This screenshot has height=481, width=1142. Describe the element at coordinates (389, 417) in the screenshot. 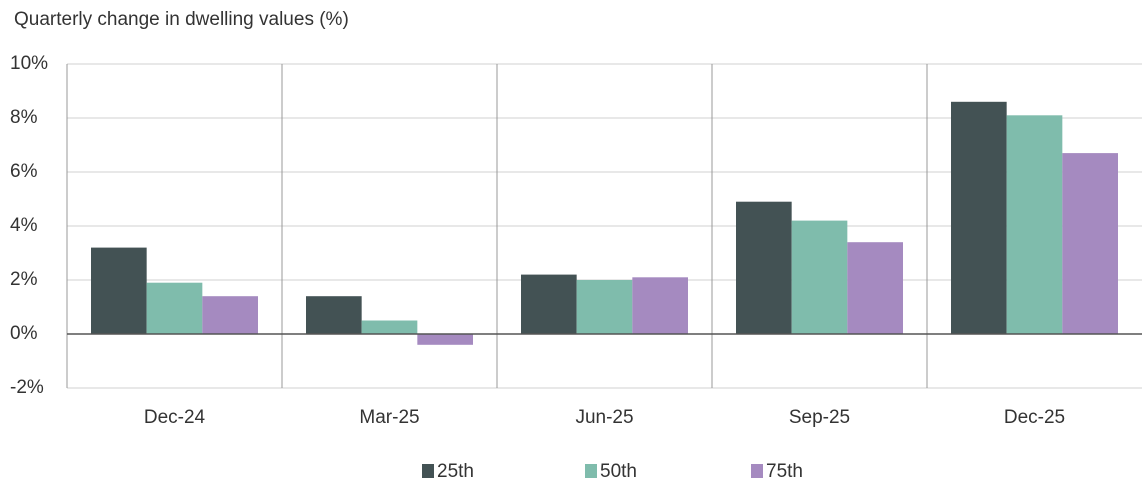

I see `x-tick-label: Mar-25` at that location.